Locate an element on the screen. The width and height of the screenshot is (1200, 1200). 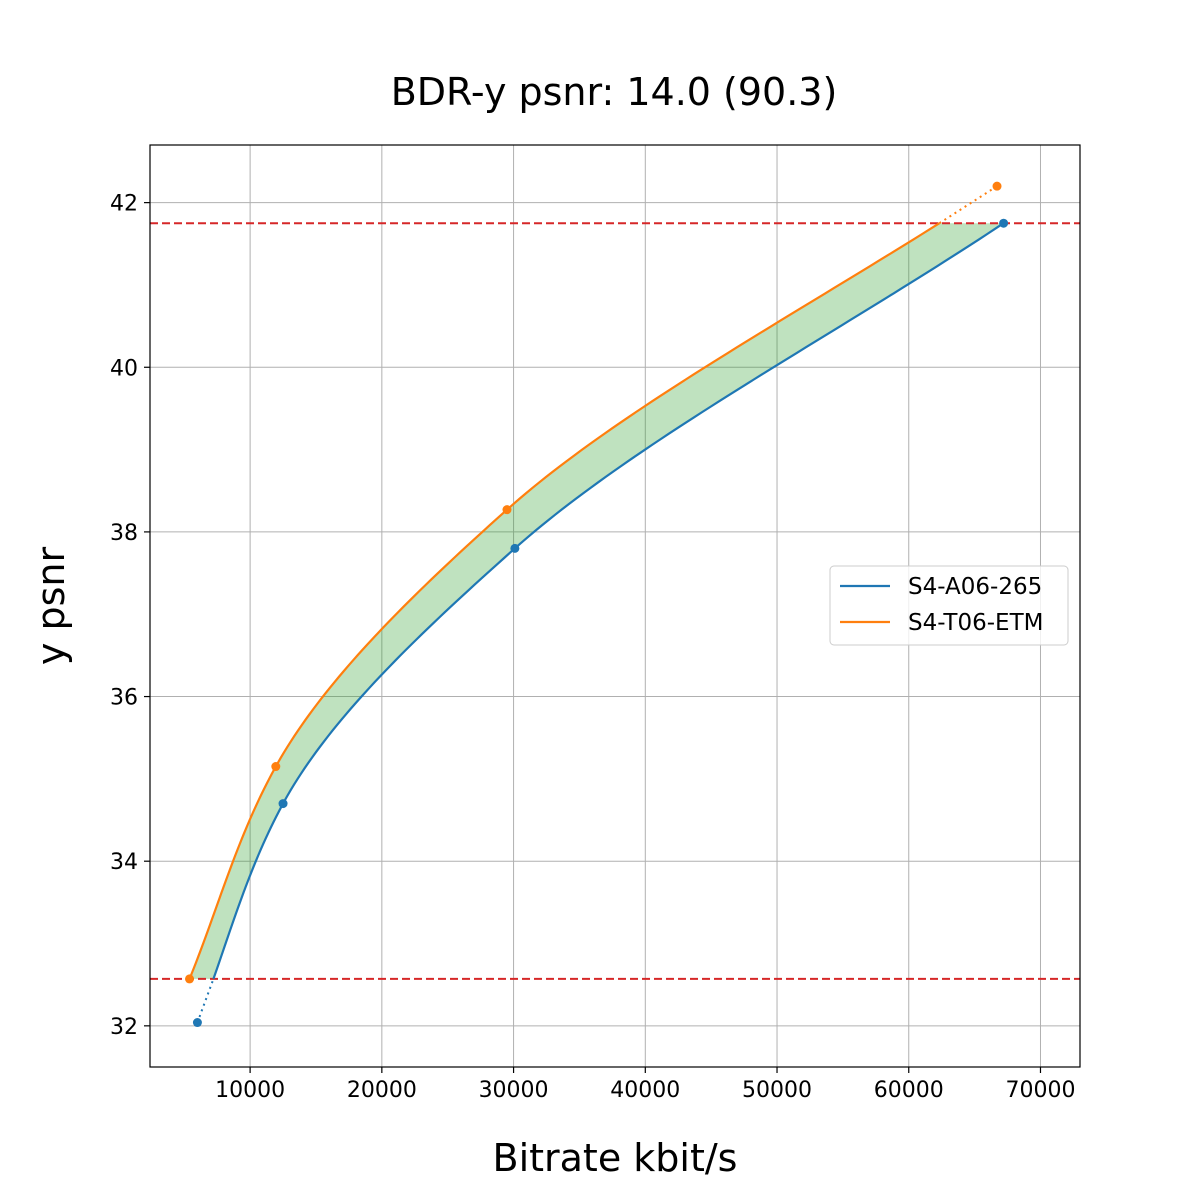
series-extrapolation is located at coordinates (205, 1000).